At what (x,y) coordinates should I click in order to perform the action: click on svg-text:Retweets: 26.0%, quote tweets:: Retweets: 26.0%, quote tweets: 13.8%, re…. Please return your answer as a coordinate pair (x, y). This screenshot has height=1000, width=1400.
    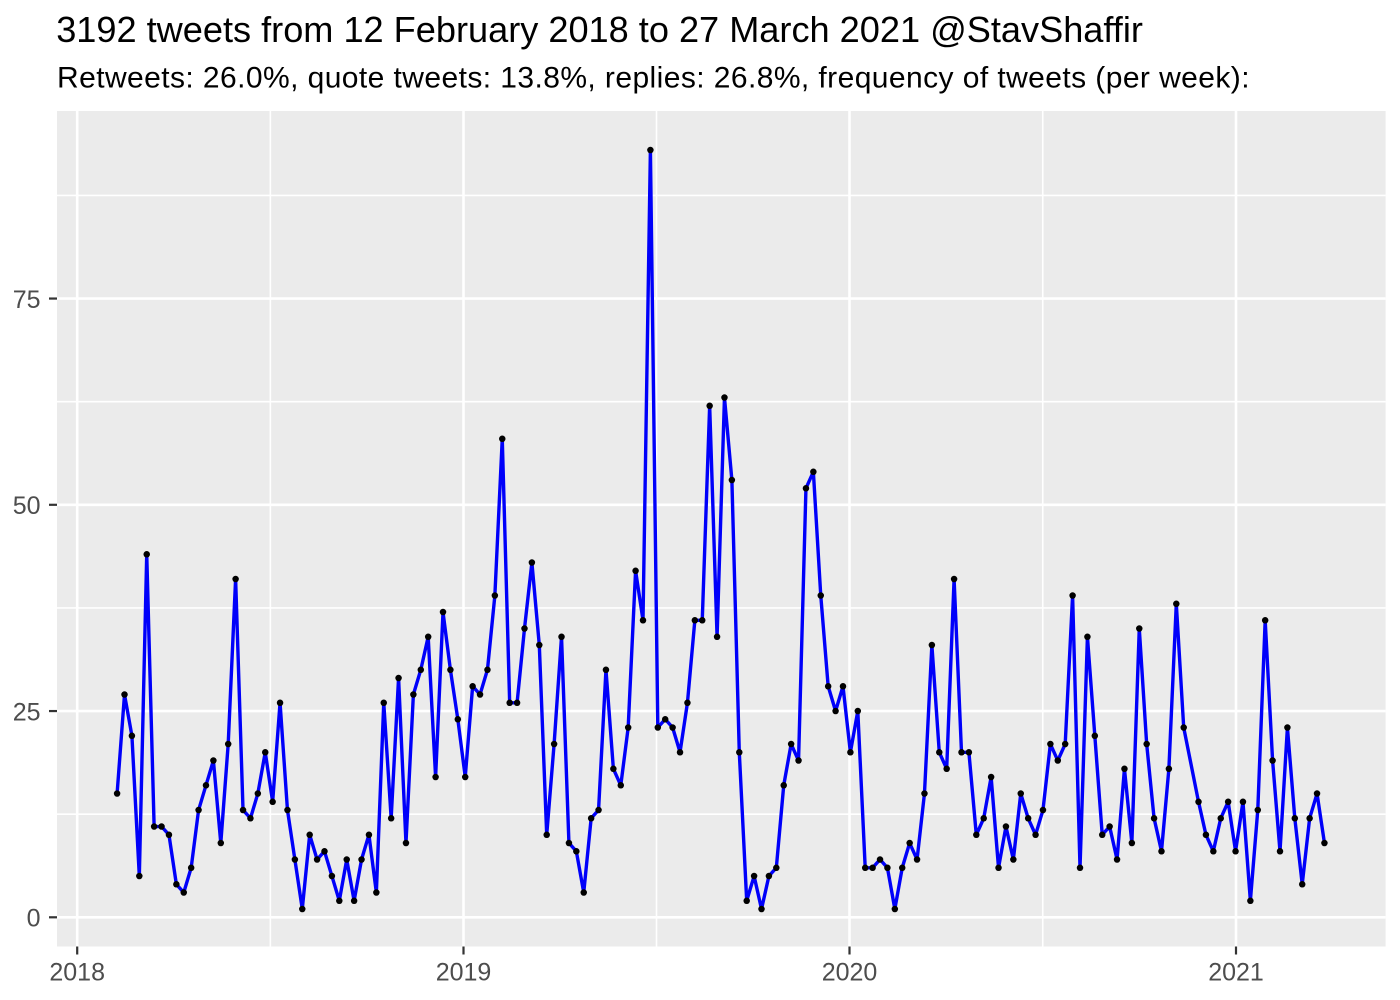
    Looking at the image, I should click on (653, 78).